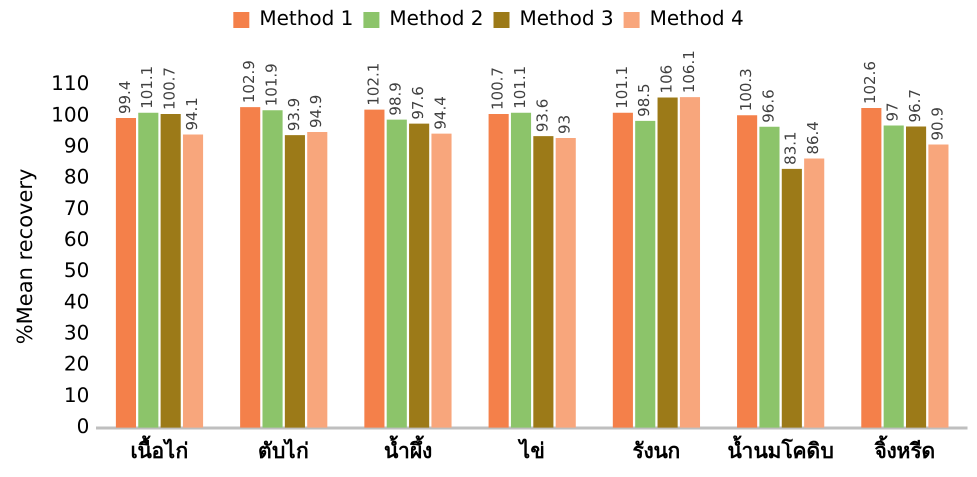  Describe the element at coordinates (306, 18) in the screenshot. I see `legend-label: Method 1` at that location.